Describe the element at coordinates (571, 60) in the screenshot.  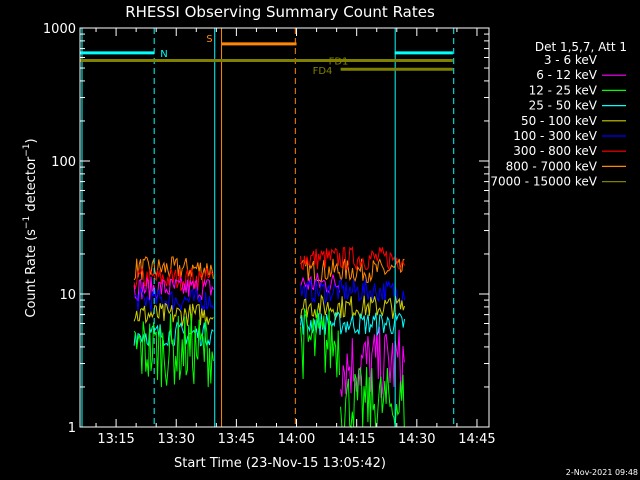
I see `legend-label: 3 - 6 keV` at that location.